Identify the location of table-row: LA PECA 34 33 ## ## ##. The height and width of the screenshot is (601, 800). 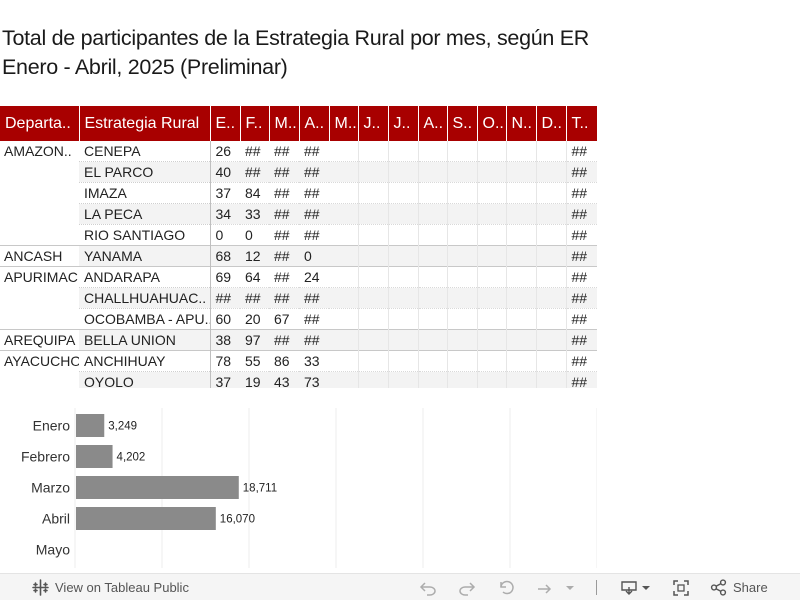
(298, 214).